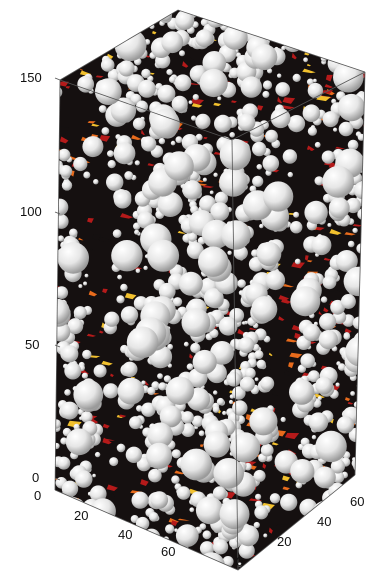 The width and height of the screenshot is (368, 572). What do you see at coordinates (57, 279) in the screenshot?
I see `z-axis` at bounding box center [57, 279].